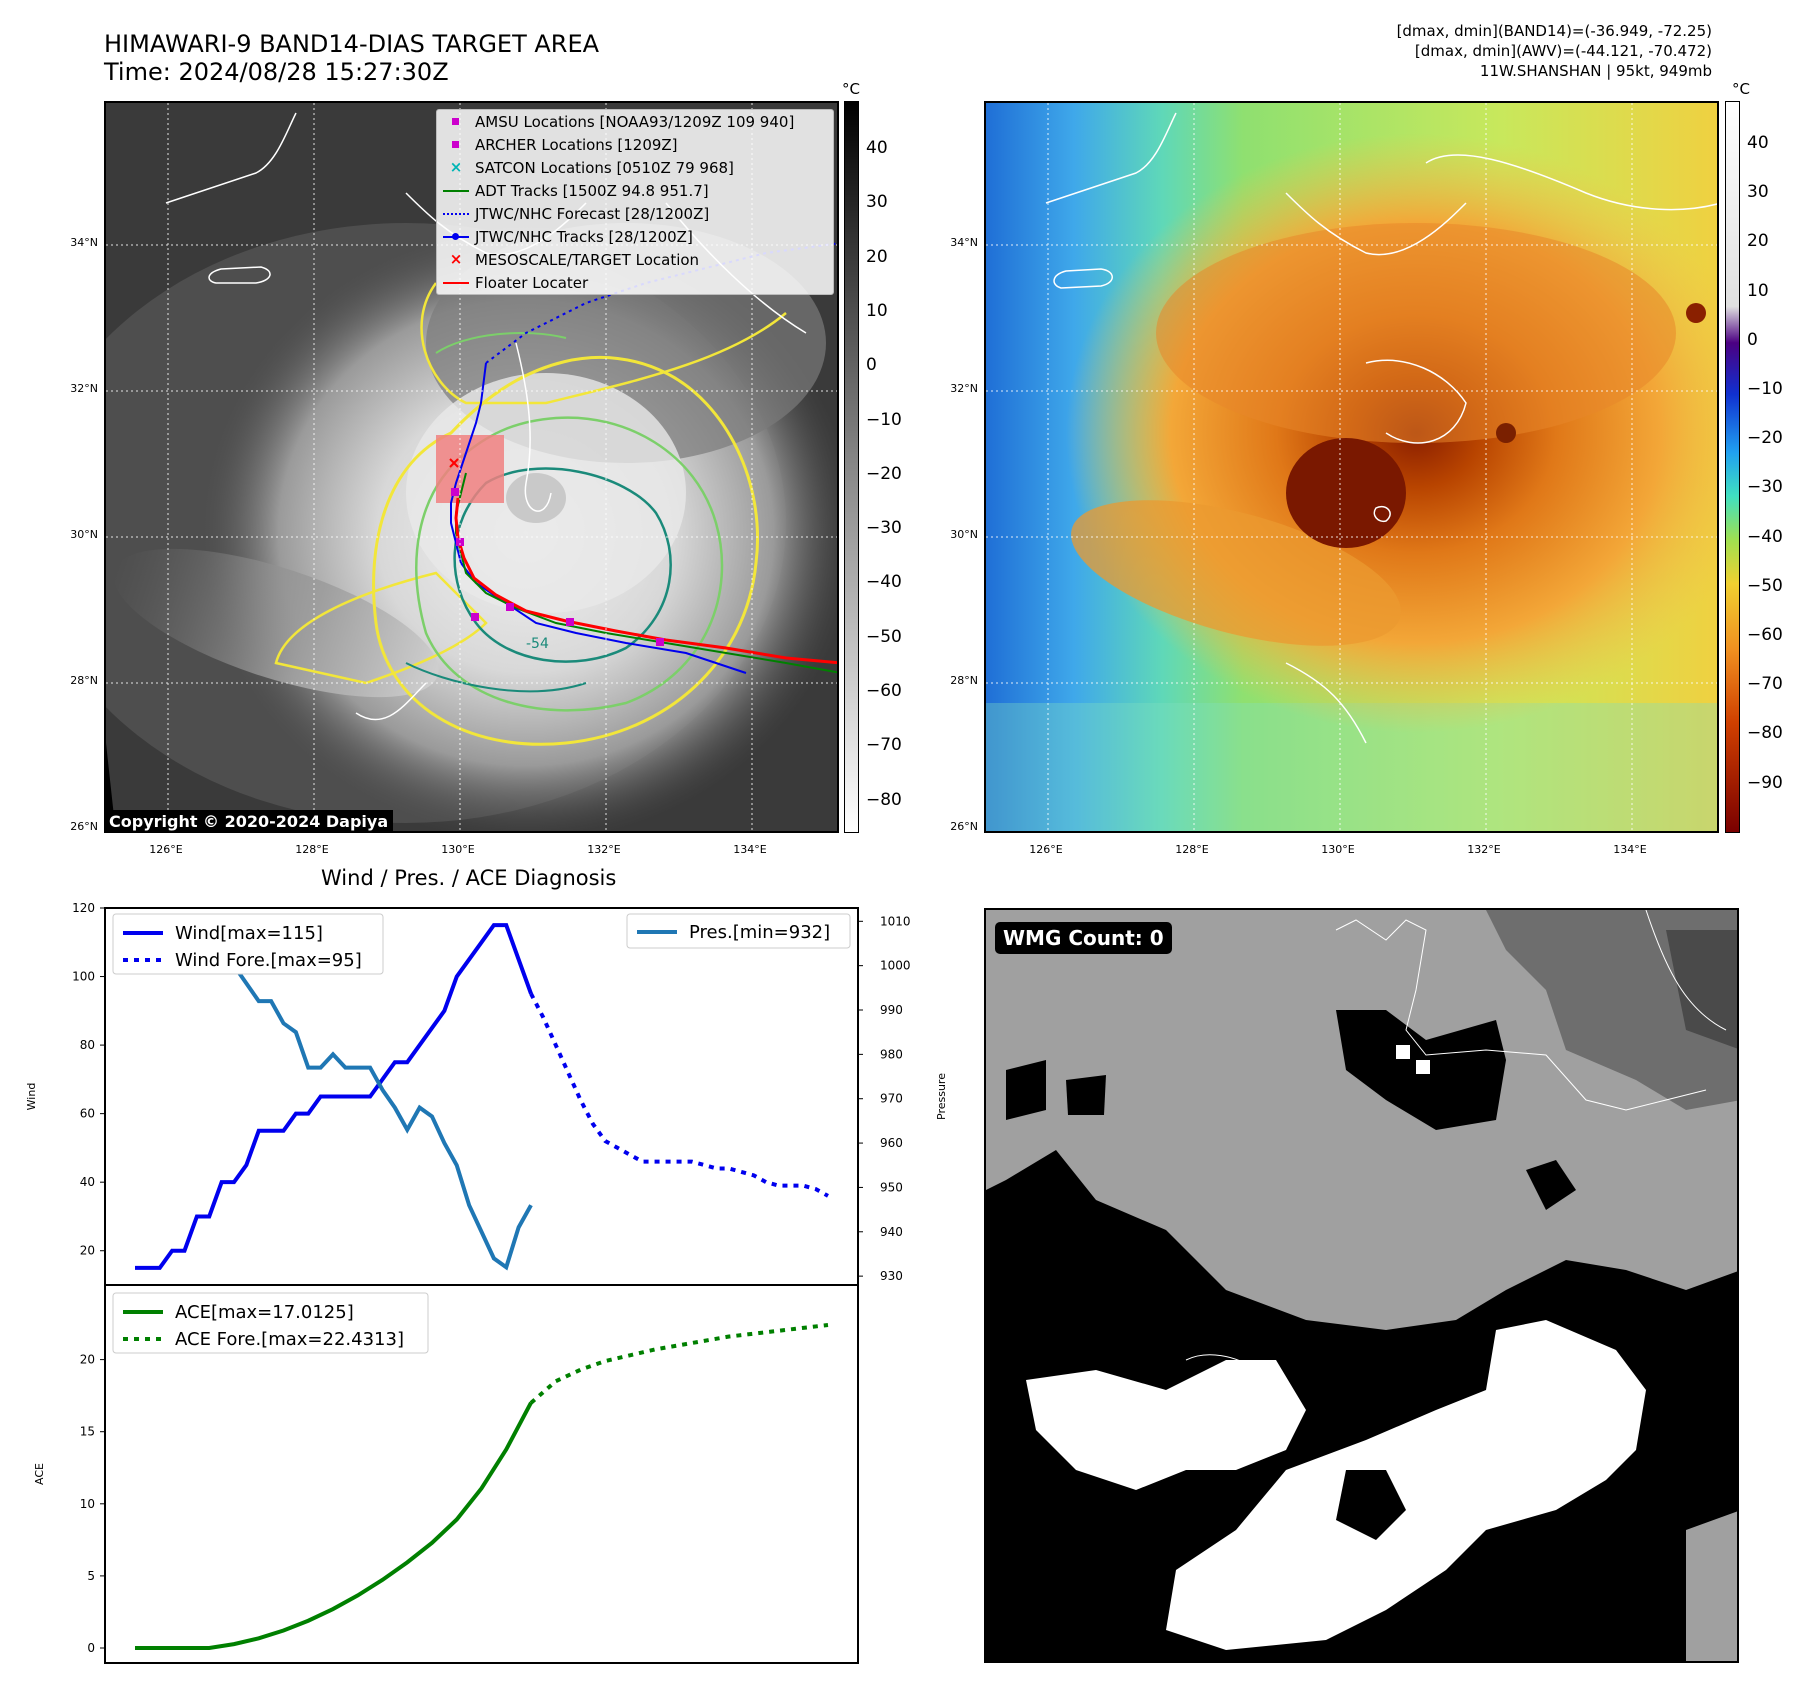 This screenshot has height=1690, width=1797. Describe the element at coordinates (1765, 733) in the screenshot. I see `colorbar-tick: −80` at that location.